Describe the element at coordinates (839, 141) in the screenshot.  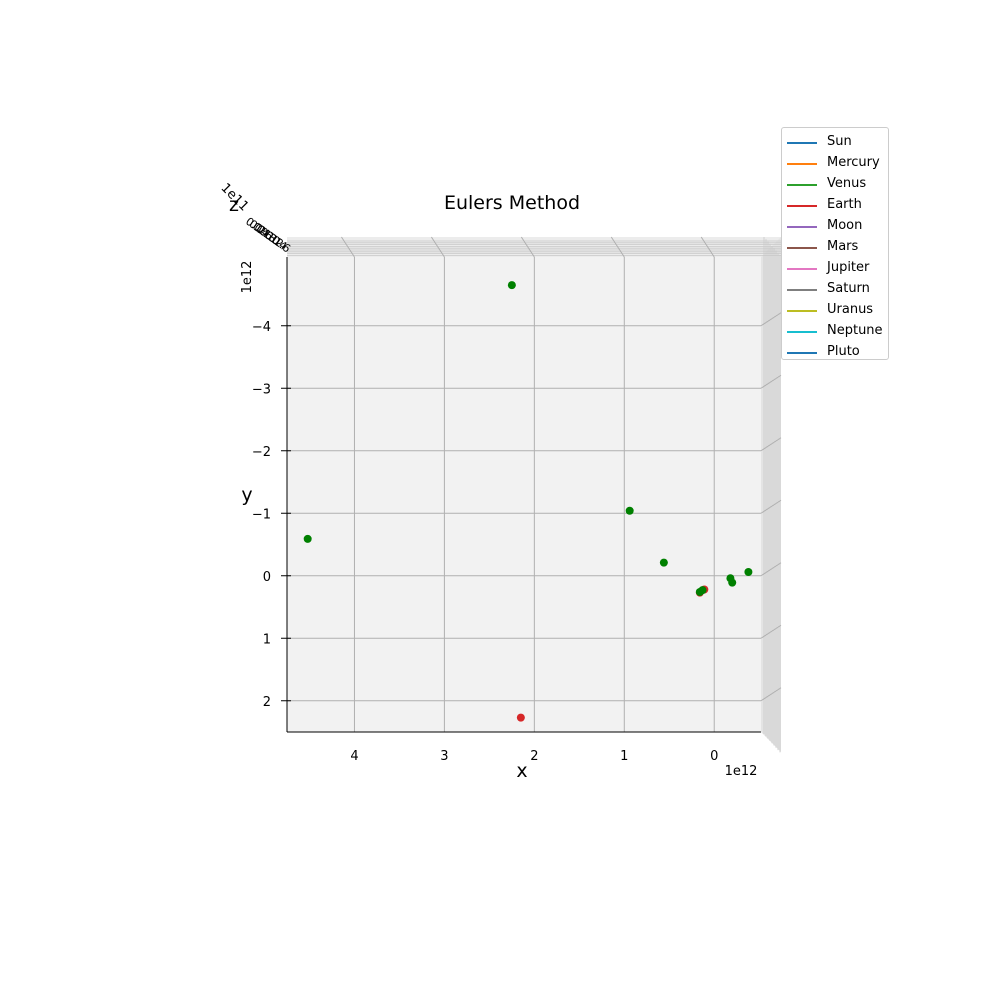
I see `legend-label: Sun` at that location.